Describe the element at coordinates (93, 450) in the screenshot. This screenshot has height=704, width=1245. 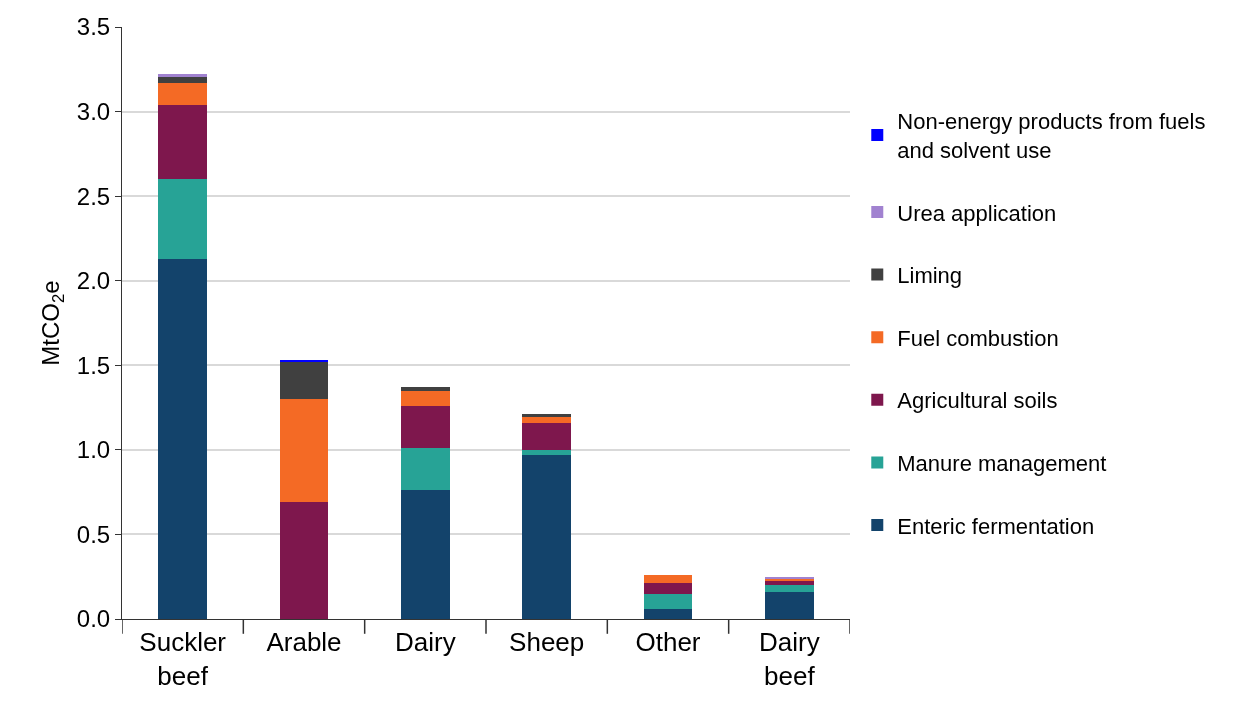
I see `y-tick-label: 1.0` at that location.